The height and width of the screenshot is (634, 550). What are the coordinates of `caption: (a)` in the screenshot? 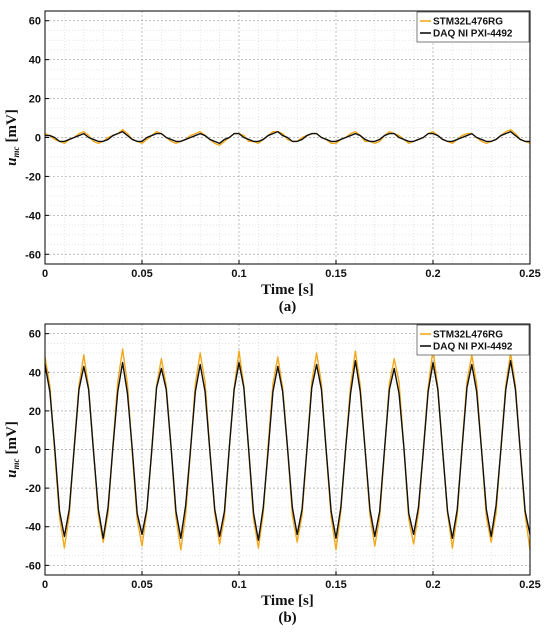 It's located at (288, 307).